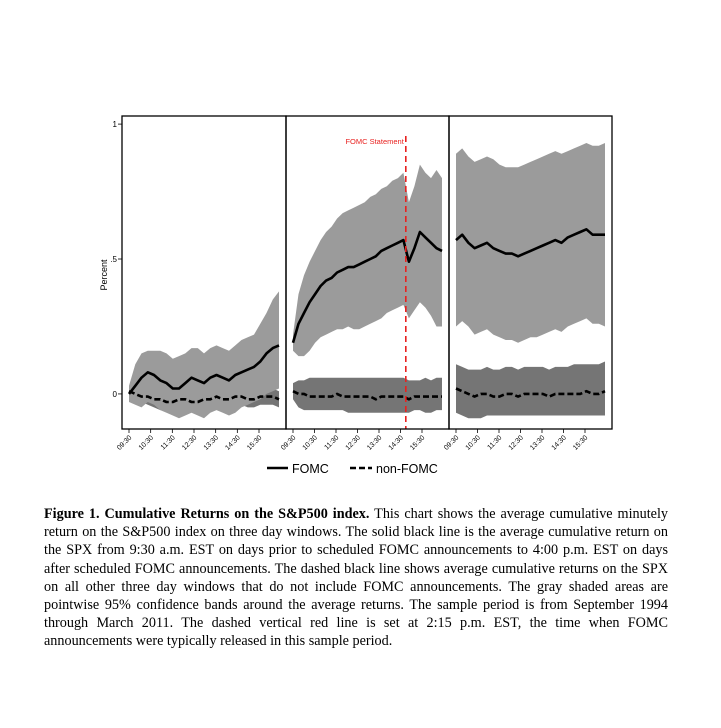 The width and height of the screenshot is (721, 728). I want to click on panel-2-xtick-label: 10:30, so click(310, 442).